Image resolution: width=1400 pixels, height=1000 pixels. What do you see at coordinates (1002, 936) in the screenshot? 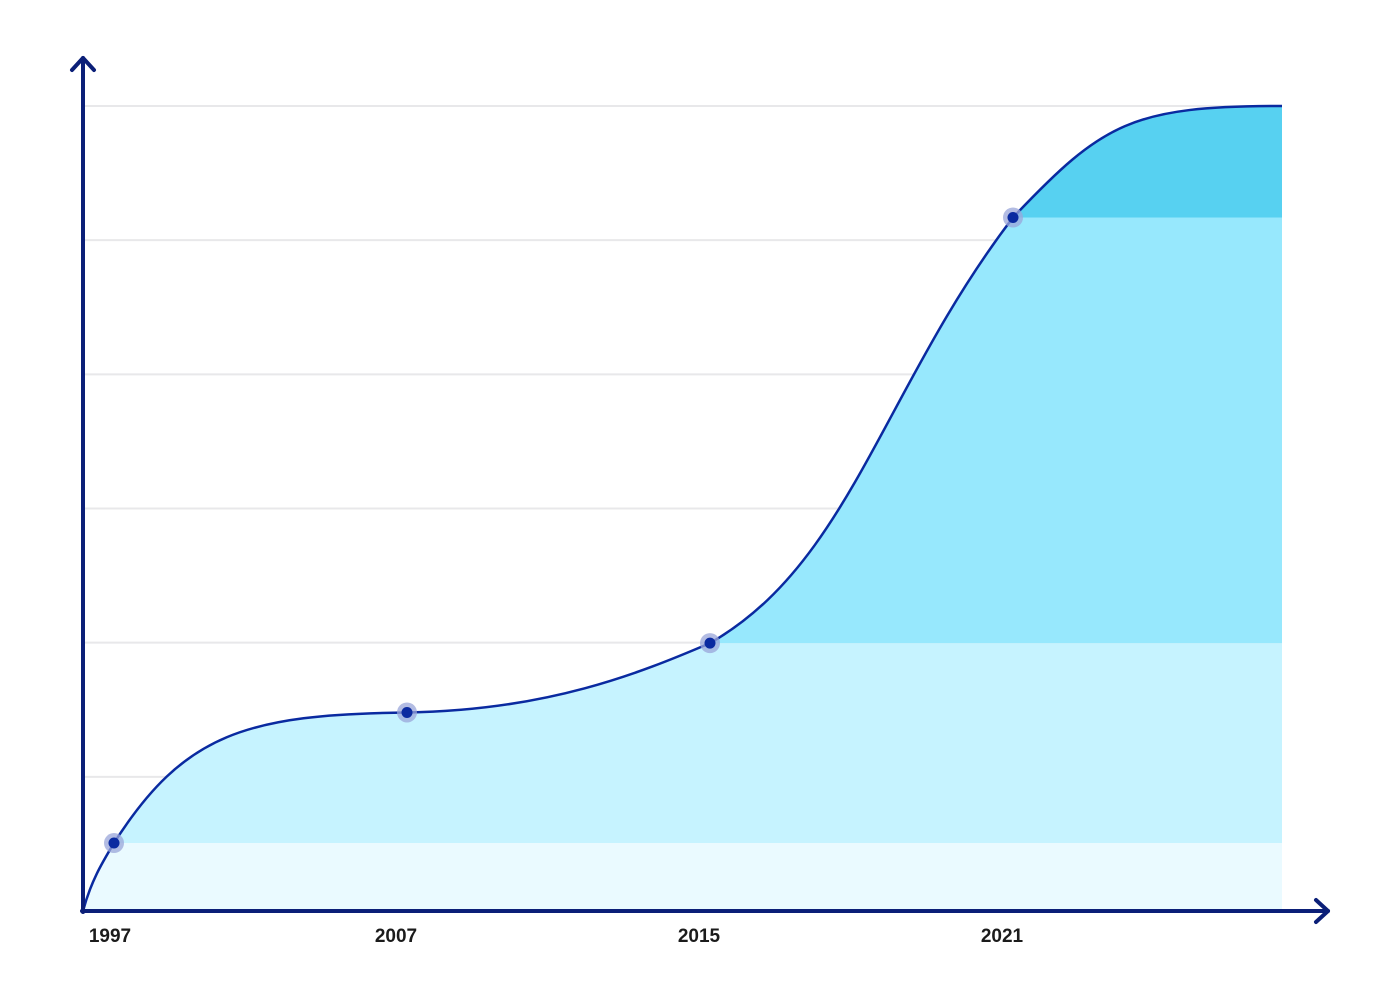
I see `x-tick-label: 2021` at bounding box center [1002, 936].